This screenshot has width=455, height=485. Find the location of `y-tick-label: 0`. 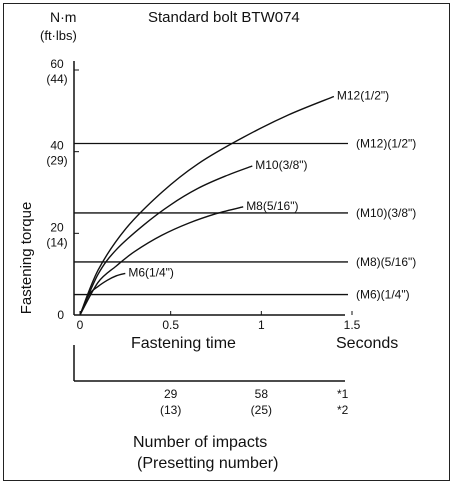

y-tick-label: 0 is located at coordinates (60, 315).